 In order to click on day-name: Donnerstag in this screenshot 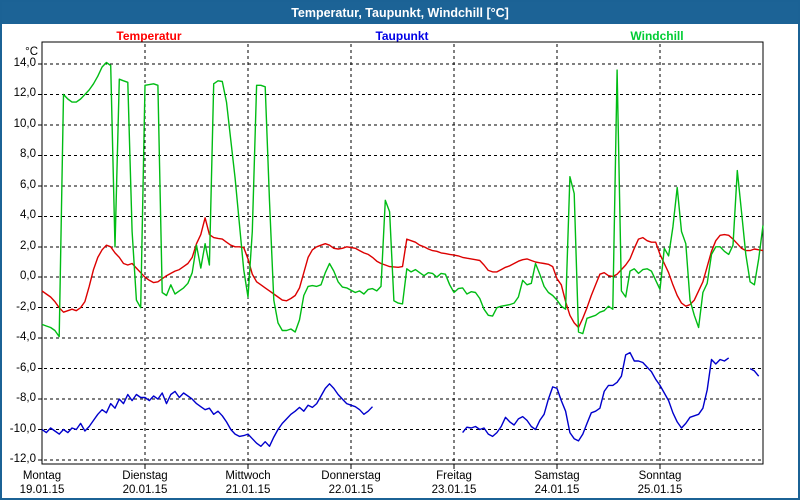, I will do `click(351, 476)`.